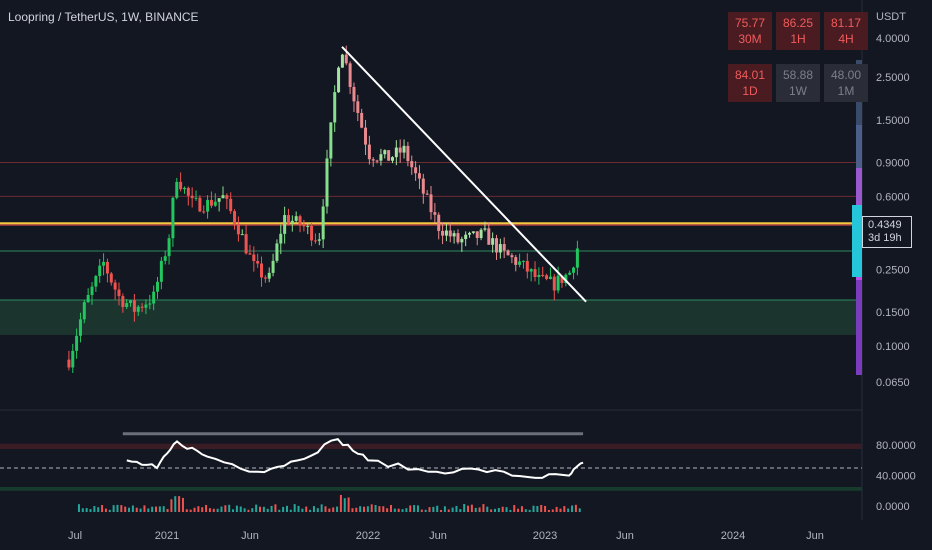 This screenshot has width=932, height=550. I want to click on time-tick: 2022, so click(368, 536).